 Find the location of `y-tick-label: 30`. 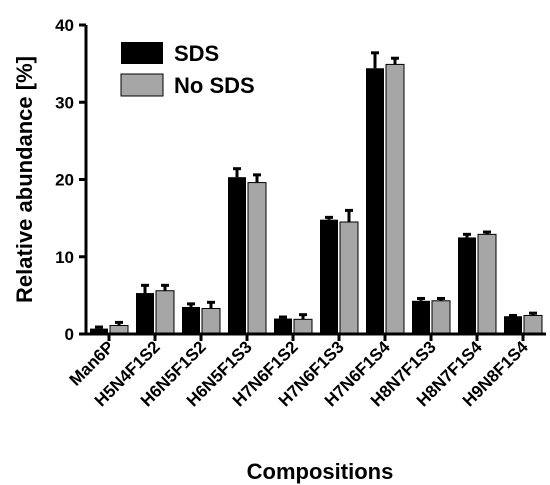

y-tick-label: 30 is located at coordinates (64, 102).